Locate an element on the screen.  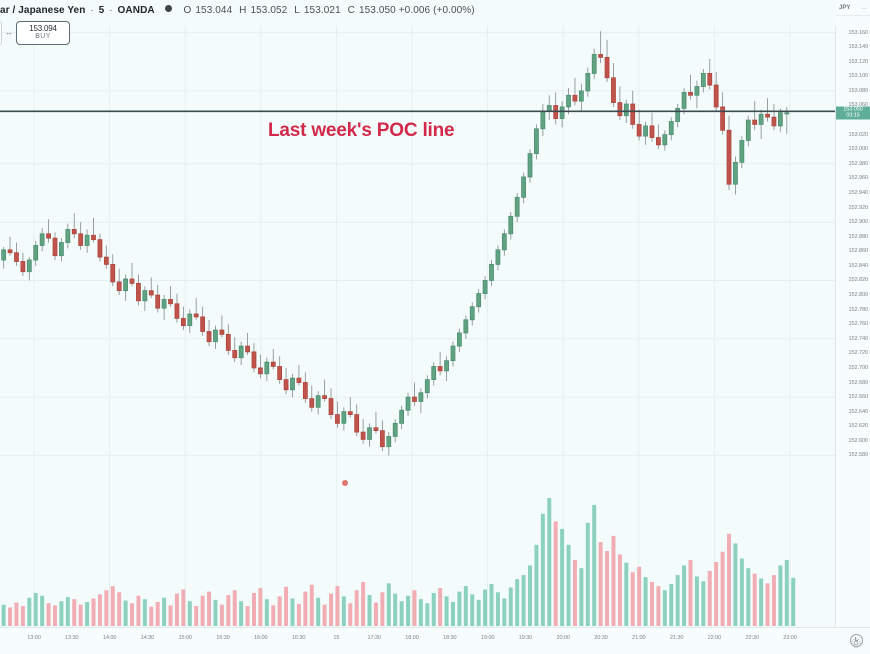
price-tick: 152.640 is located at coordinates (858, 411).